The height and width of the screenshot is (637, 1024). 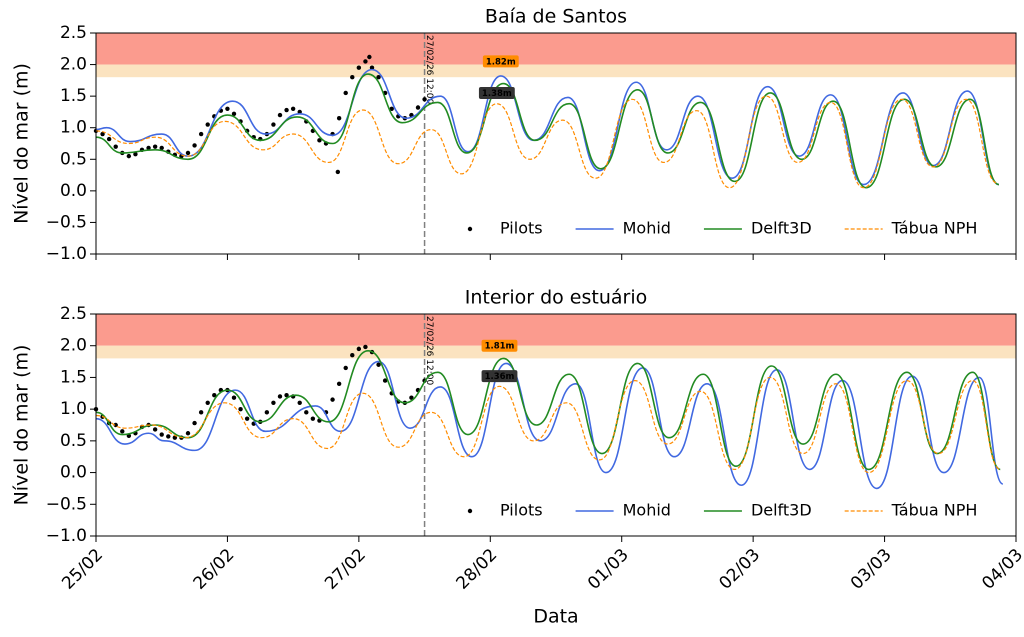 What do you see at coordinates (477, 569) in the screenshot?
I see `x-tick-label: 28/02` at bounding box center [477, 569].